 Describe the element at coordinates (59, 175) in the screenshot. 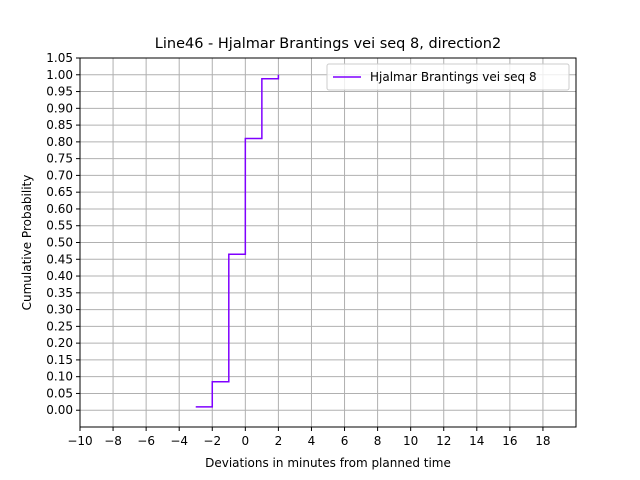

I see `y-tick-label: 0.70` at that location.